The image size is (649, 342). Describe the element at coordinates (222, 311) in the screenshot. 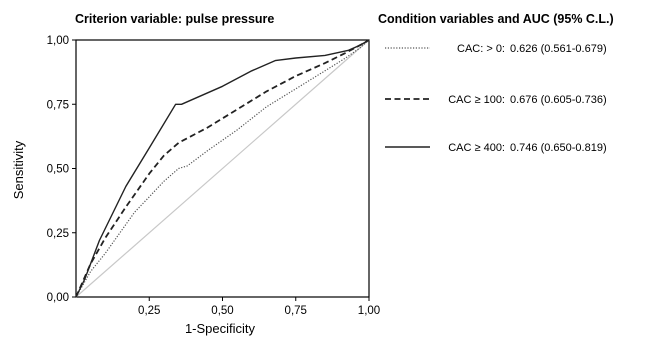

I see `x-tick-label: 0,50` at that location.